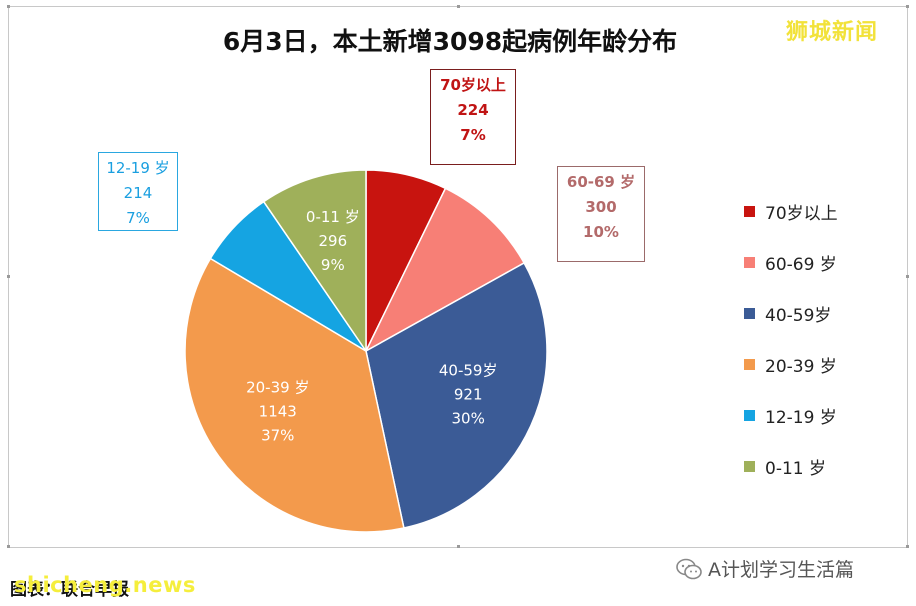  What do you see at coordinates (450, 41) in the screenshot?
I see `chart-title: 6月3日，本土新增3098起病例年龄分布` at bounding box center [450, 41].